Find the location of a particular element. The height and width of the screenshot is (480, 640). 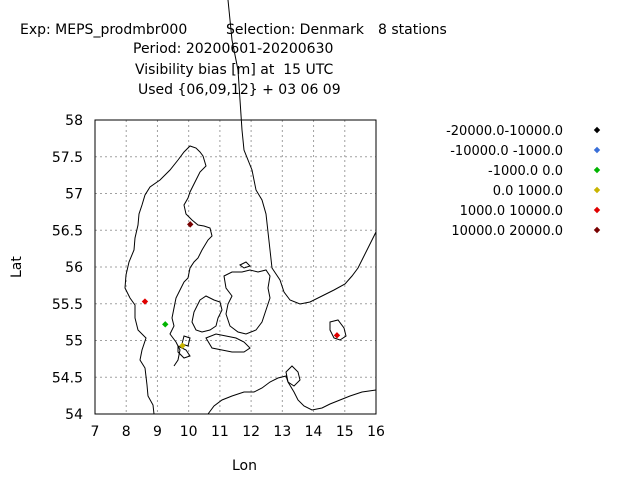

y-tick-label: 54 is located at coordinates (74, 415).